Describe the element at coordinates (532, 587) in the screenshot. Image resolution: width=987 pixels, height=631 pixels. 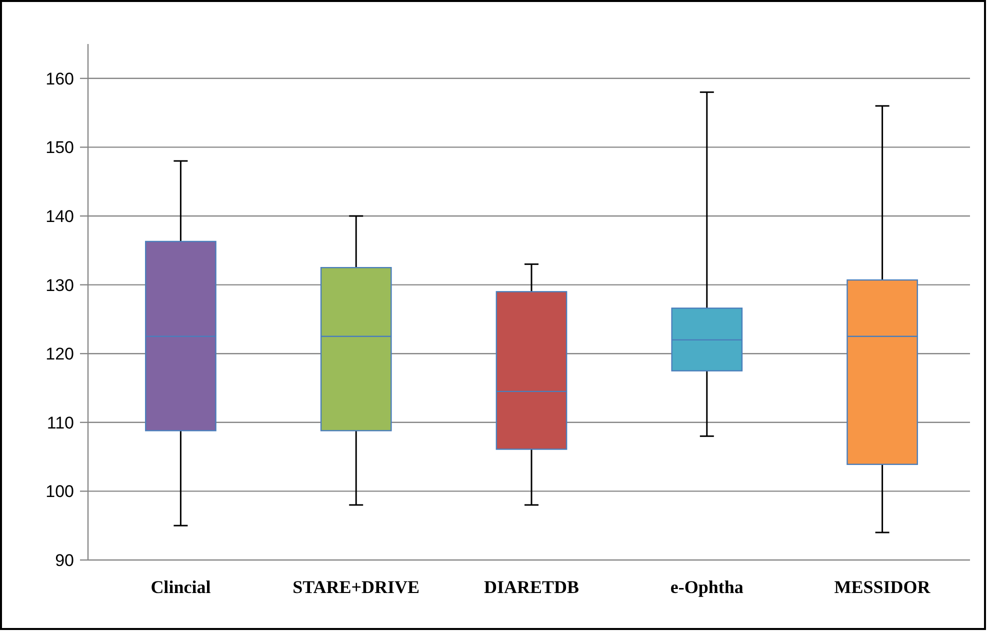
I see `x-tick-label: DIARETDB` at that location.